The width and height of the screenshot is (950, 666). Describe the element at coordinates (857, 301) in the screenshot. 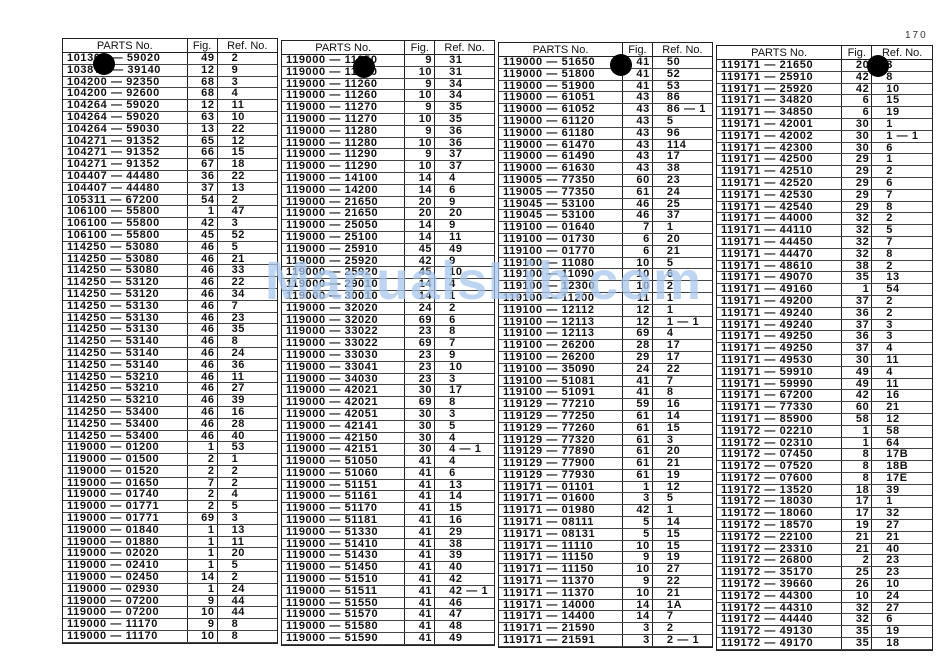

I see `fig-number: 37` at that location.